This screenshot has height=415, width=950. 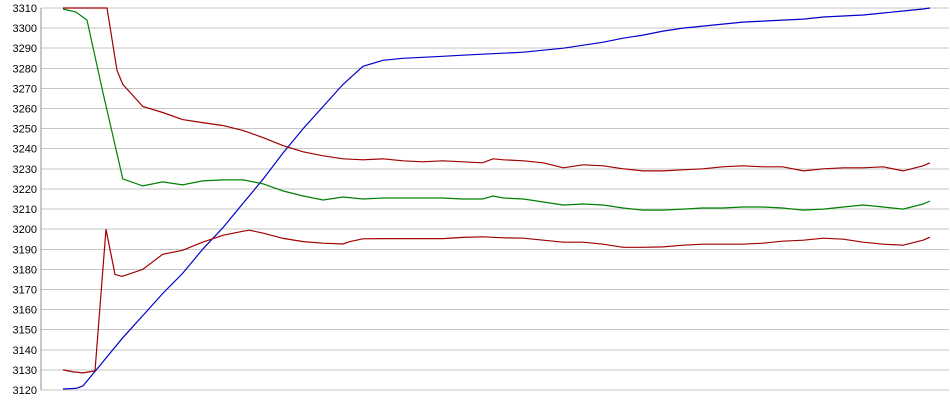 I want to click on y-tick-label: 3150, so click(x=25, y=331).